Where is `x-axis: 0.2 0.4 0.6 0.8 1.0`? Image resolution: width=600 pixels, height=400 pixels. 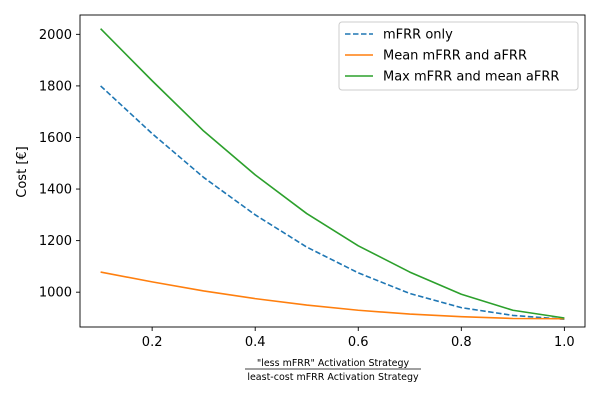 x-axis: 0.2 0.4 0.6 0.8 1.0 is located at coordinates (358, 338).